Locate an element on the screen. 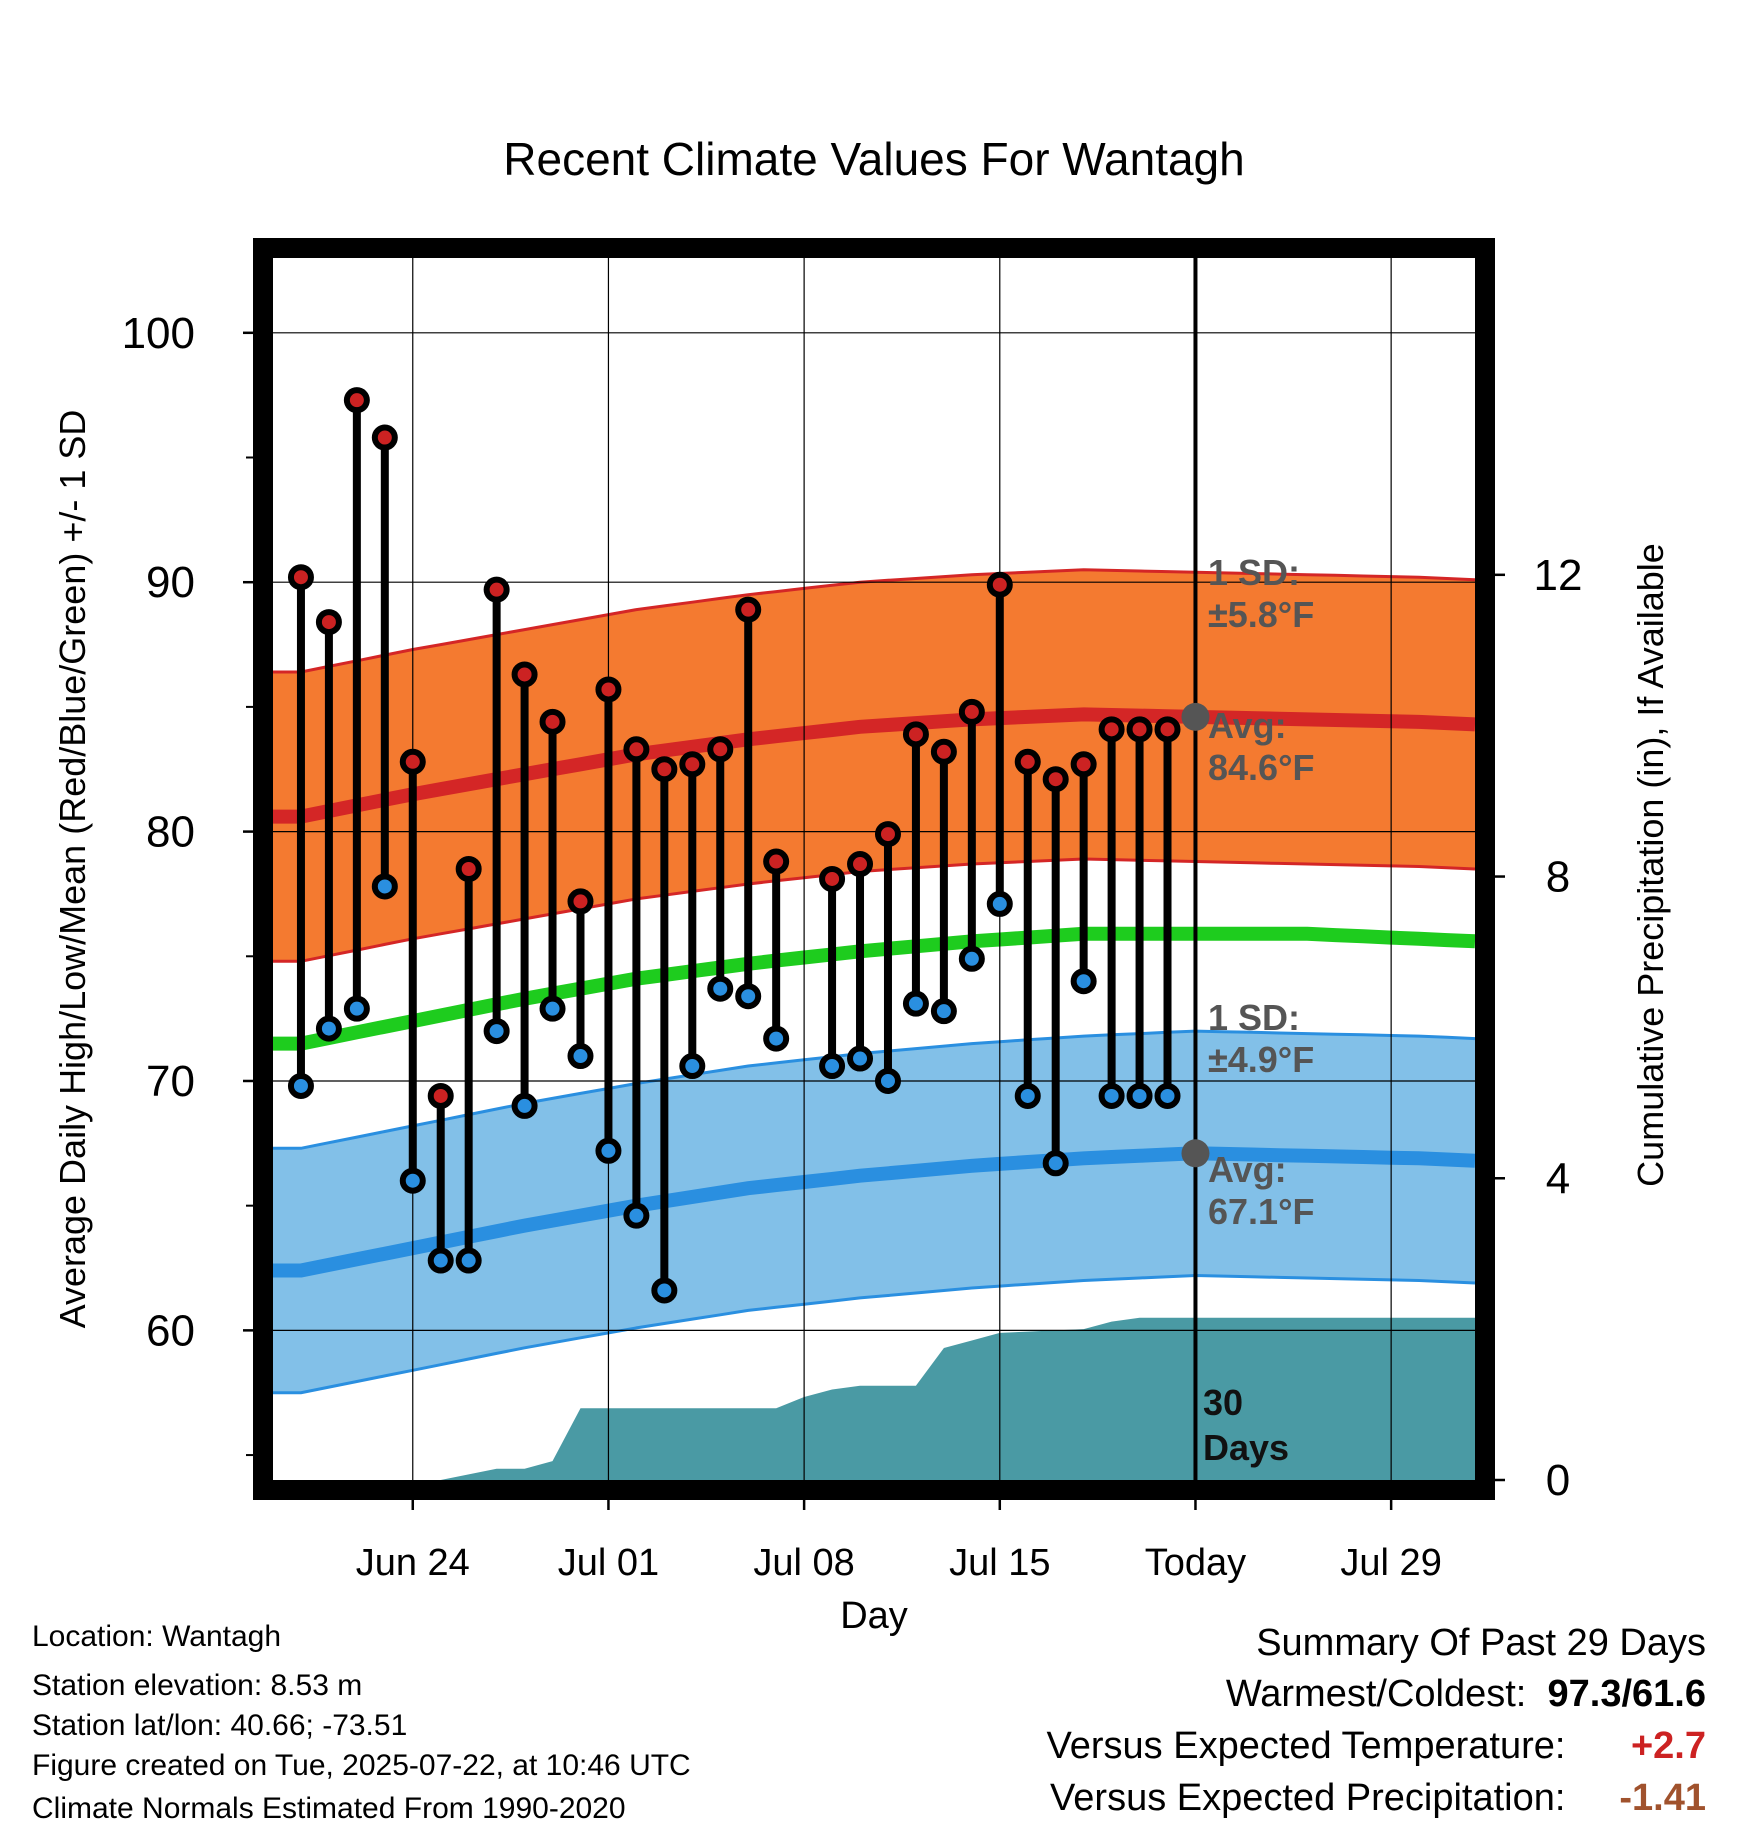 Image resolution: width=1748 pixels, height=1828 pixels. precip-label: Versus Expected Precipitation: is located at coordinates (1308, 1798).